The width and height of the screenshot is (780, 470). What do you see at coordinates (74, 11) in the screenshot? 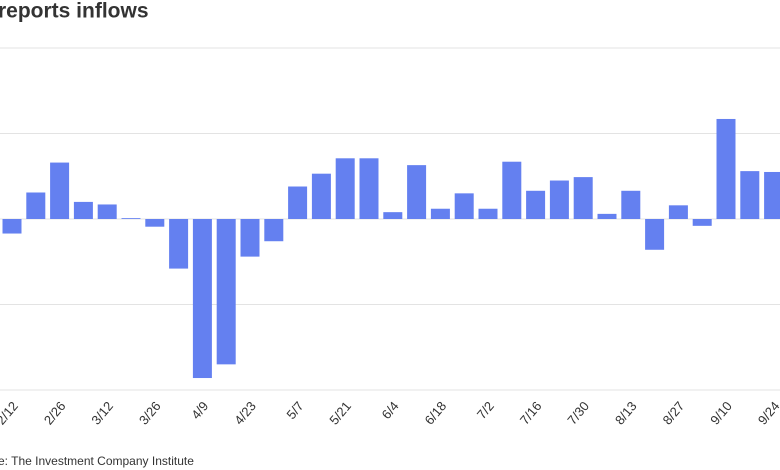
I see `chart-title: reports inflows` at bounding box center [74, 11].